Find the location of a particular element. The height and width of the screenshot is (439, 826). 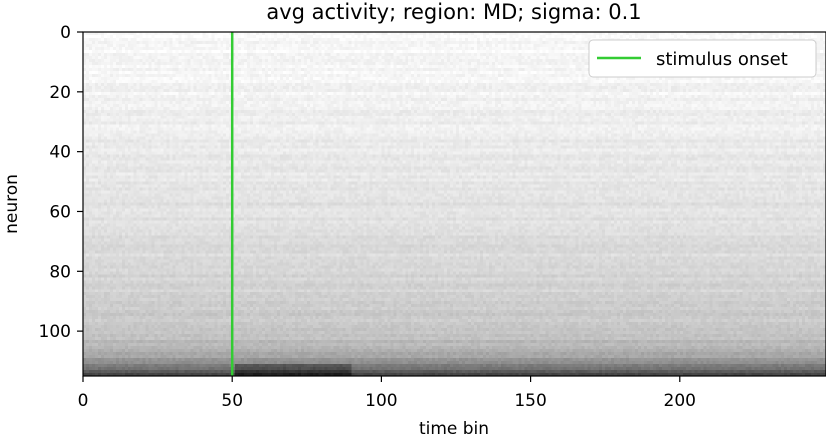

y-axis: 0 20 40 60 80 100 is located at coordinates (61, 182).